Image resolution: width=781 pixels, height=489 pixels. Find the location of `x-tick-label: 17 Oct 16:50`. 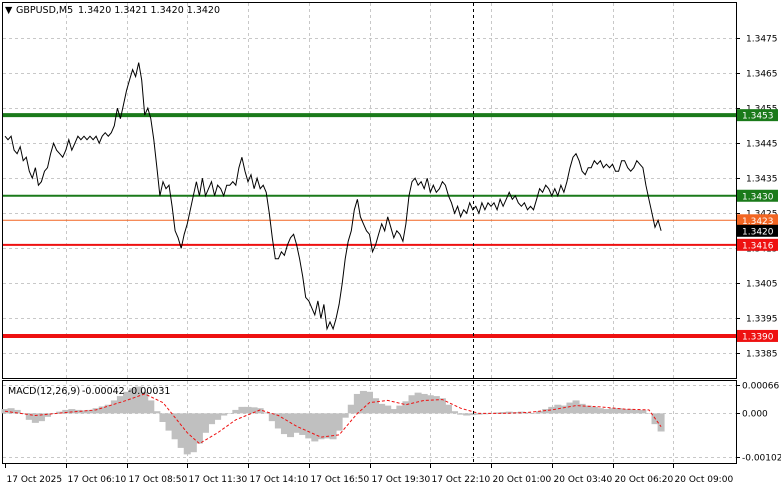

x-tick-label: 17 Oct 16:50 is located at coordinates (340, 480).